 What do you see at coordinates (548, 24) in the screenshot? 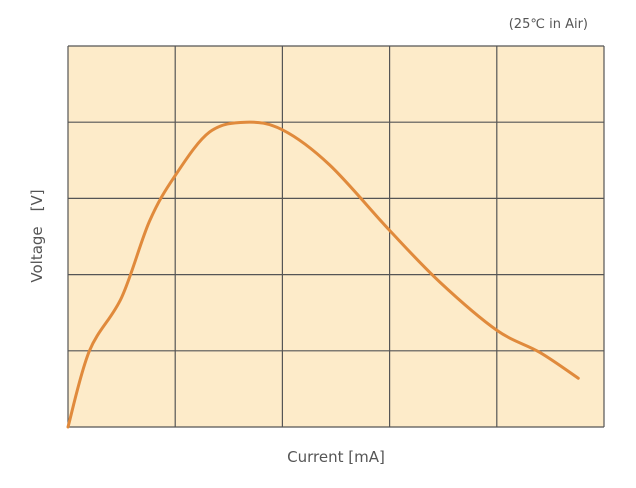
I see `chart-note: (25℃ in Air)` at bounding box center [548, 24].